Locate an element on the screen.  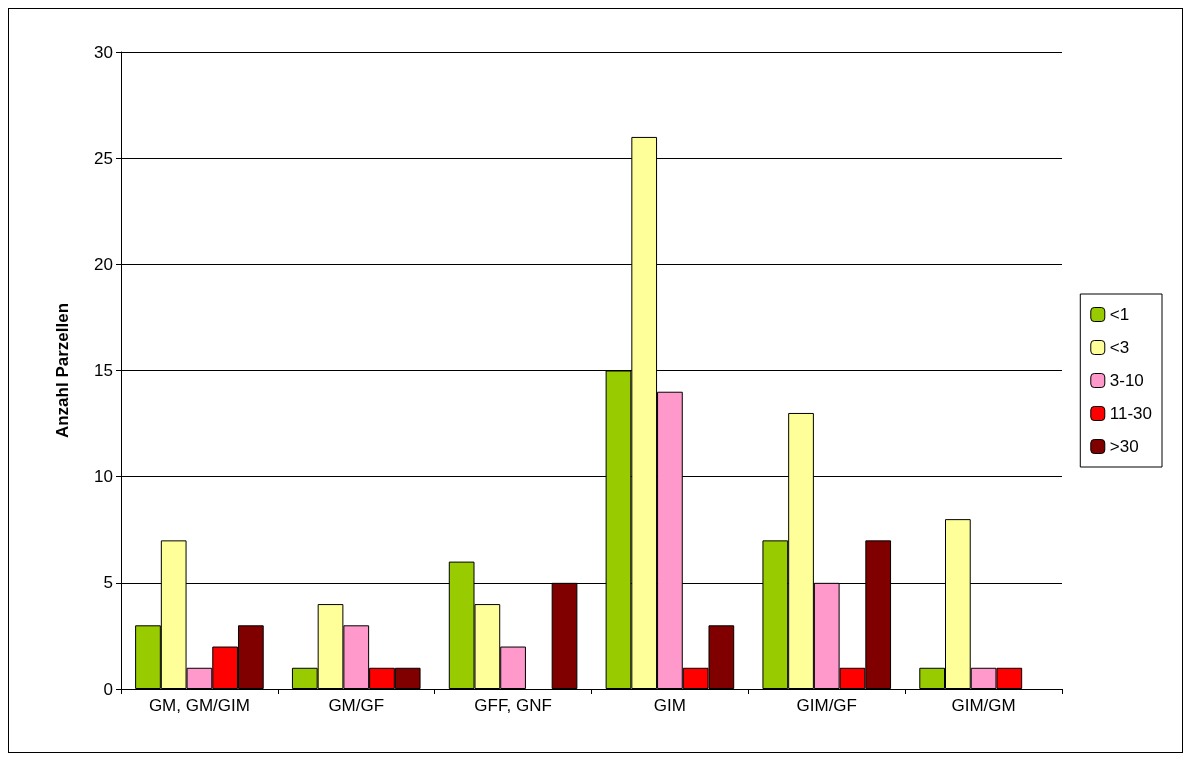
y-tick-label: 30 is located at coordinates (103, 52).